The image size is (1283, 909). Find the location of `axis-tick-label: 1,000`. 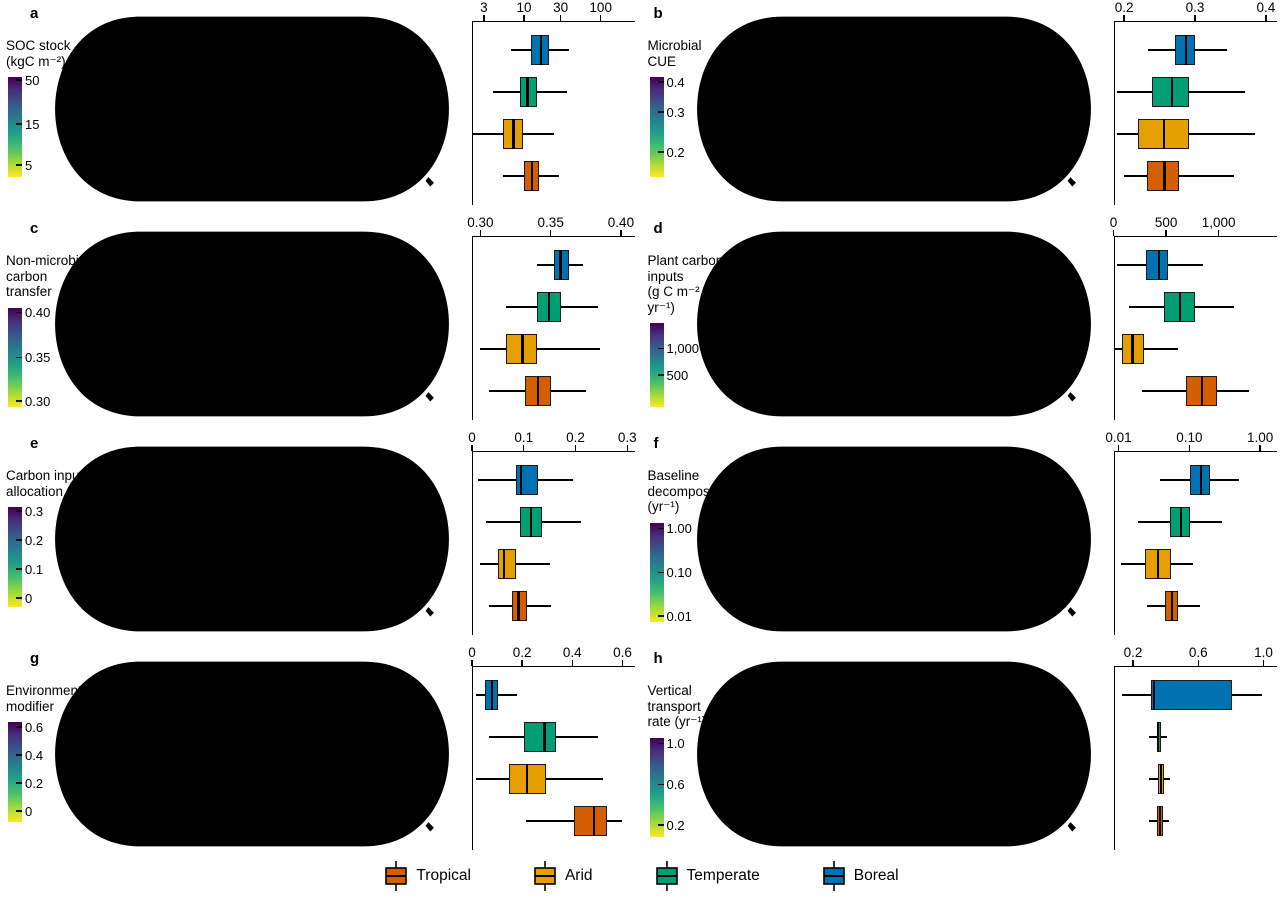

axis-tick-label: 1,000 is located at coordinates (1218, 222).